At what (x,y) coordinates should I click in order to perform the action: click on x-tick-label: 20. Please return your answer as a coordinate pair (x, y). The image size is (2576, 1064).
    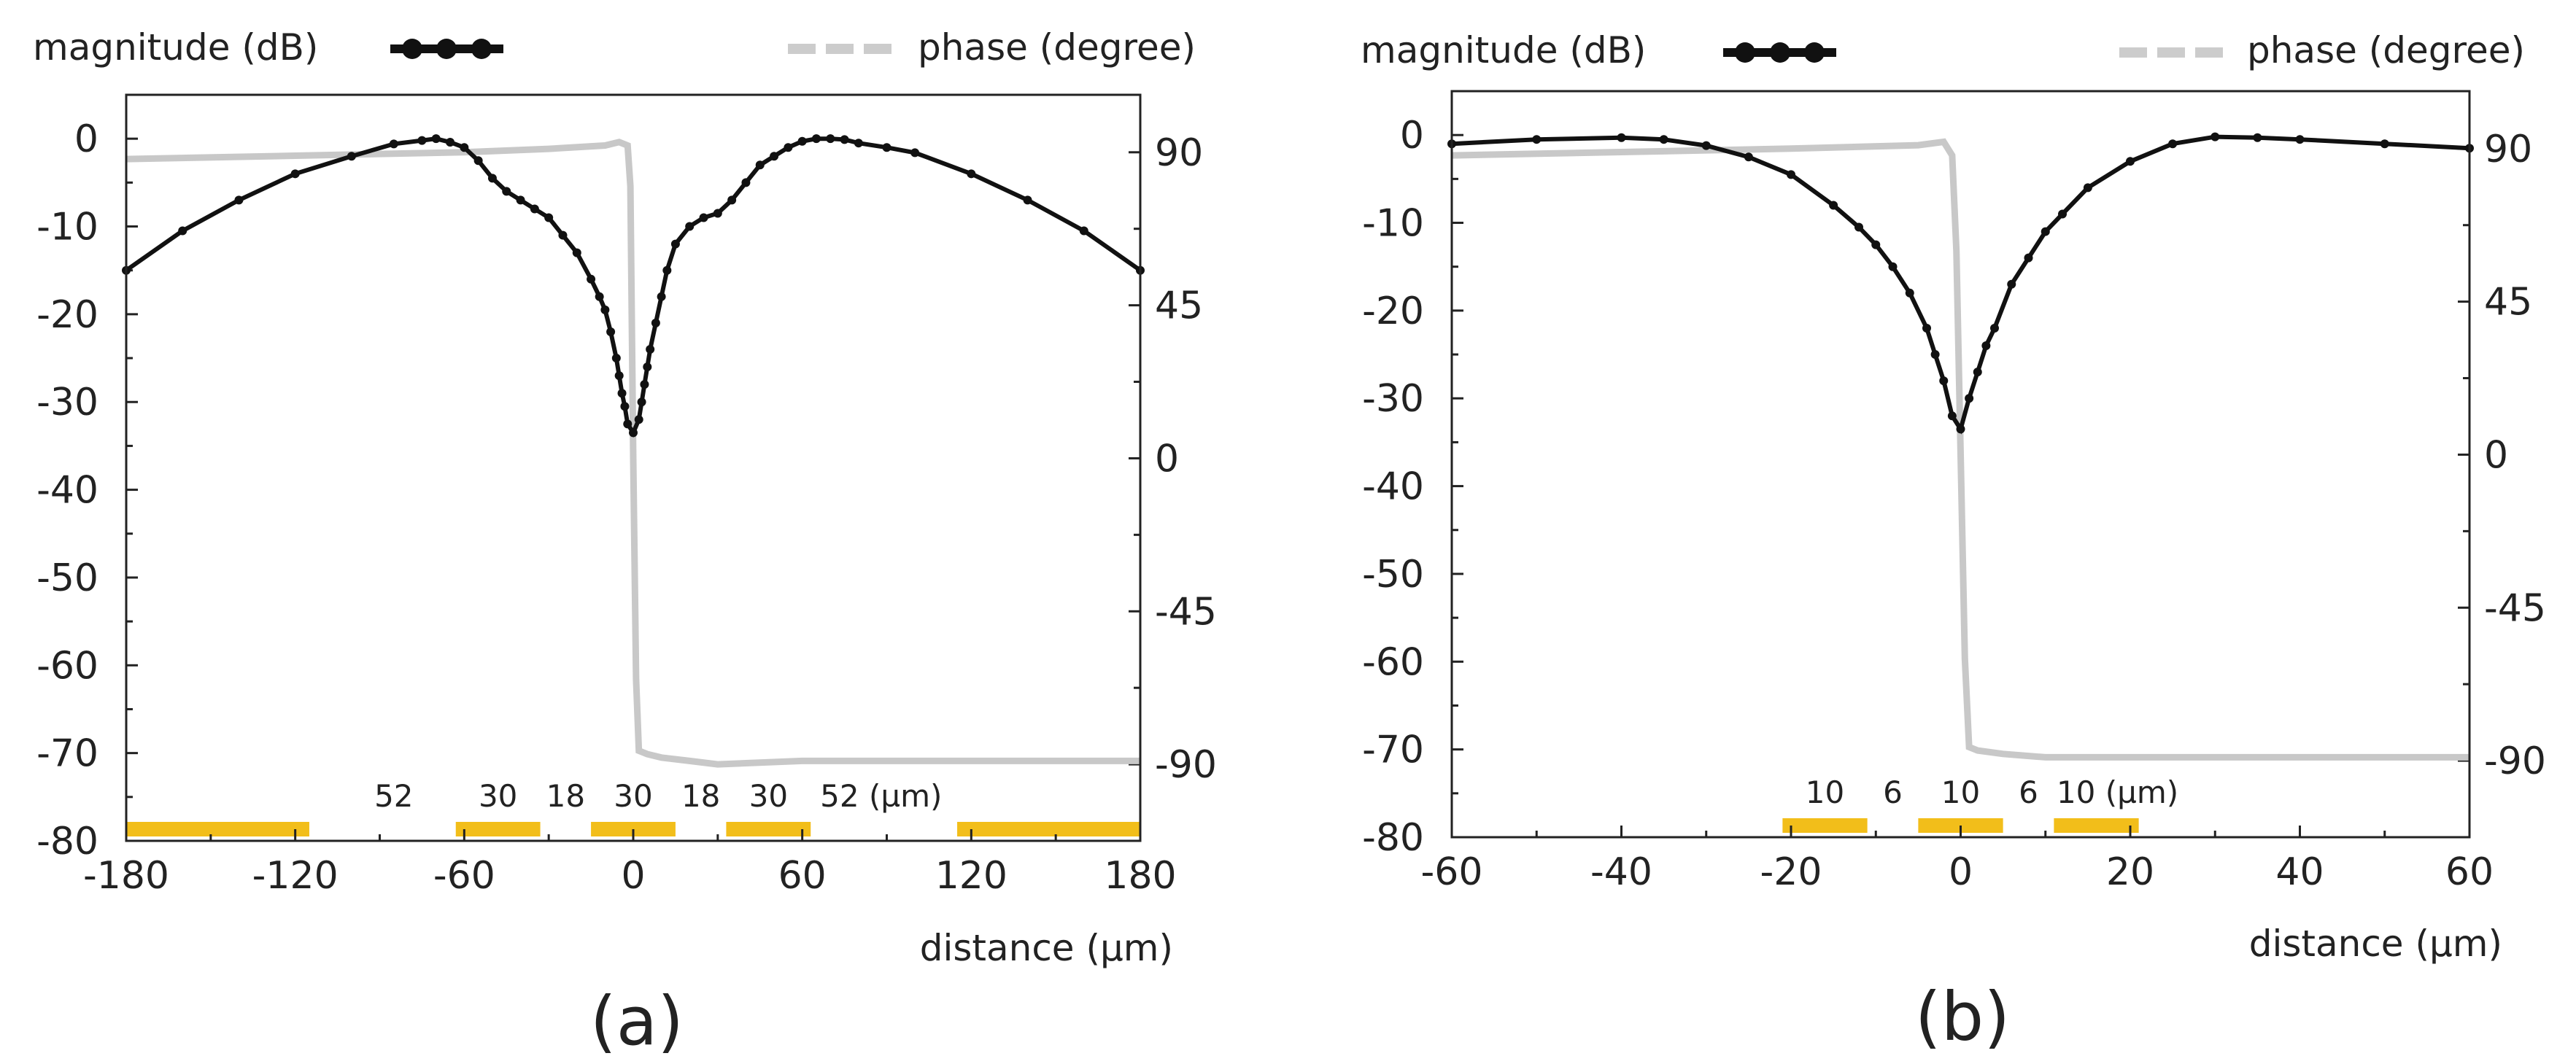
    Looking at the image, I should click on (2130, 872).